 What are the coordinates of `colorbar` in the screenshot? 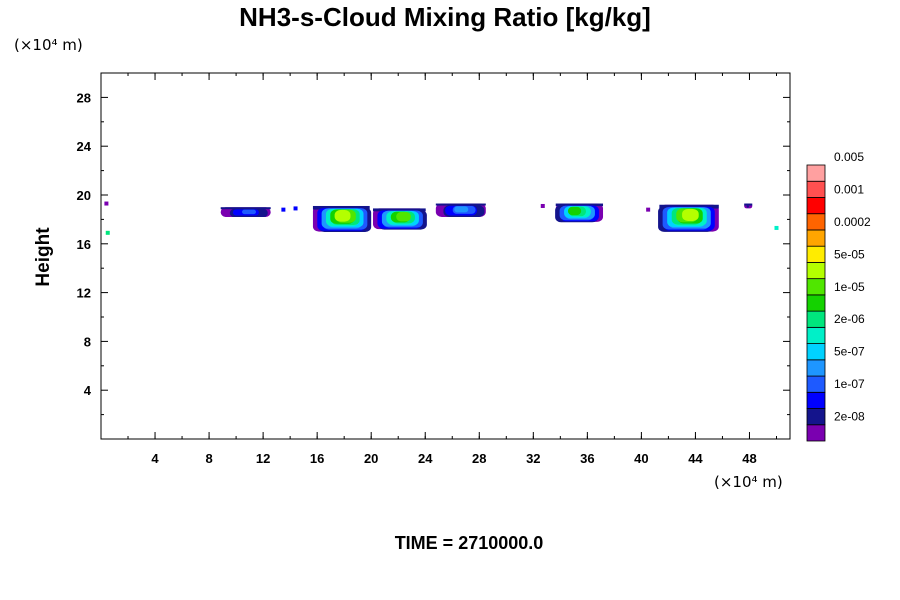 It's located at (816, 303).